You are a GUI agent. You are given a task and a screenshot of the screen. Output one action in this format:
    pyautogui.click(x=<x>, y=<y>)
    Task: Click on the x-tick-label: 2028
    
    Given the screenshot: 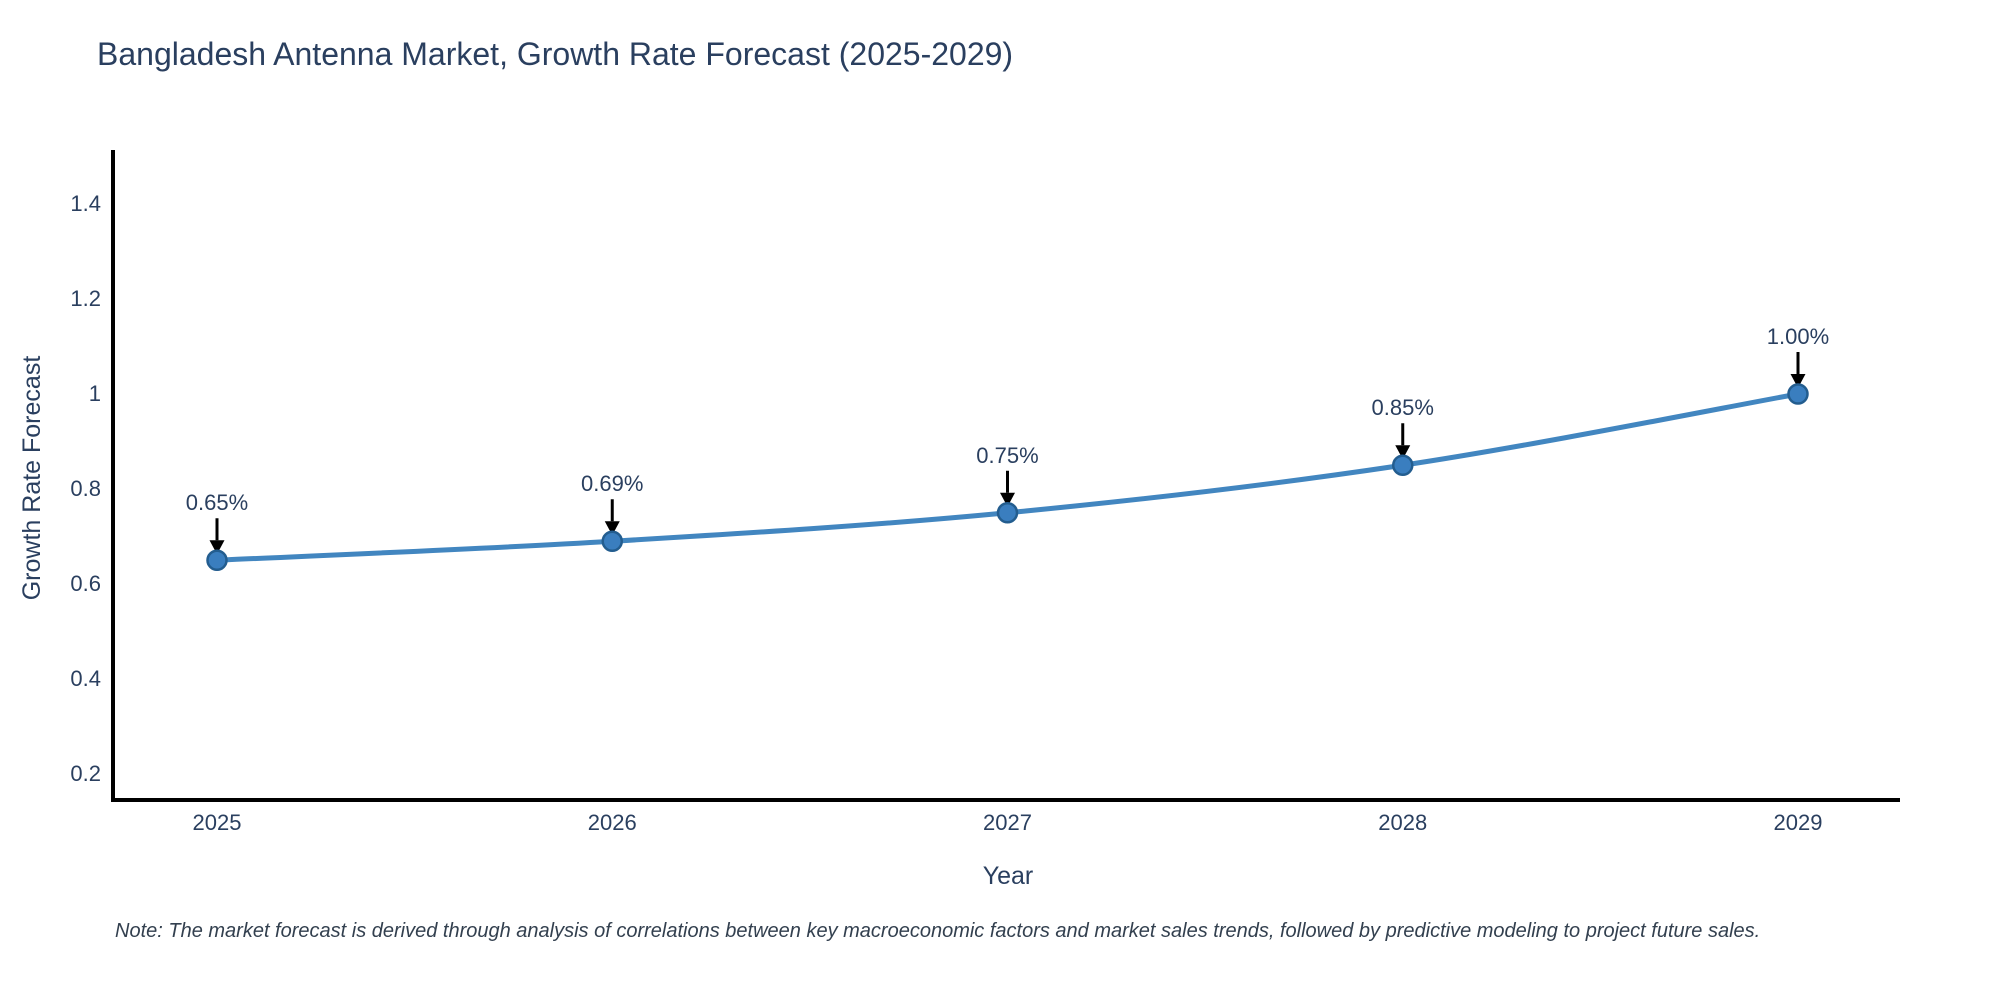 What is the action you would take?
    pyautogui.click(x=1403, y=822)
    